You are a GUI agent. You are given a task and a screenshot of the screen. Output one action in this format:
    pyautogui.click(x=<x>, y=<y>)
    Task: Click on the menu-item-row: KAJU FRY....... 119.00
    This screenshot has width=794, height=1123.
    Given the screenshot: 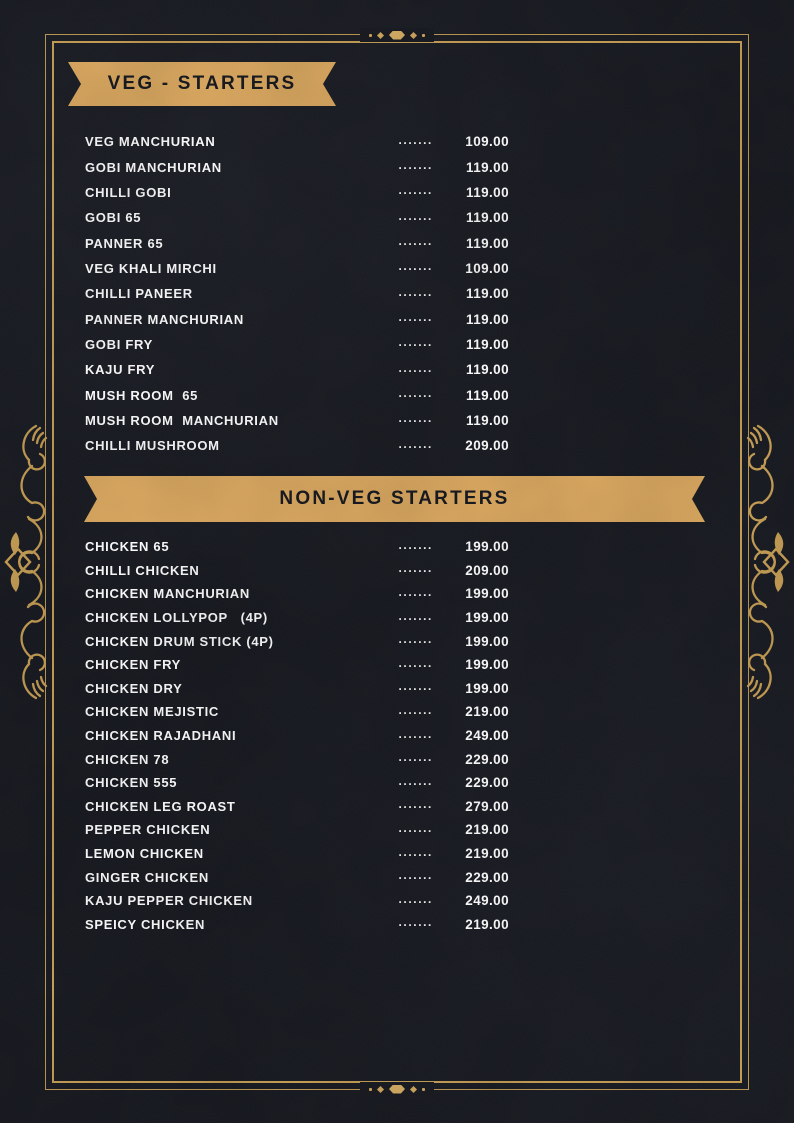 What is the action you would take?
    pyautogui.click(x=297, y=369)
    